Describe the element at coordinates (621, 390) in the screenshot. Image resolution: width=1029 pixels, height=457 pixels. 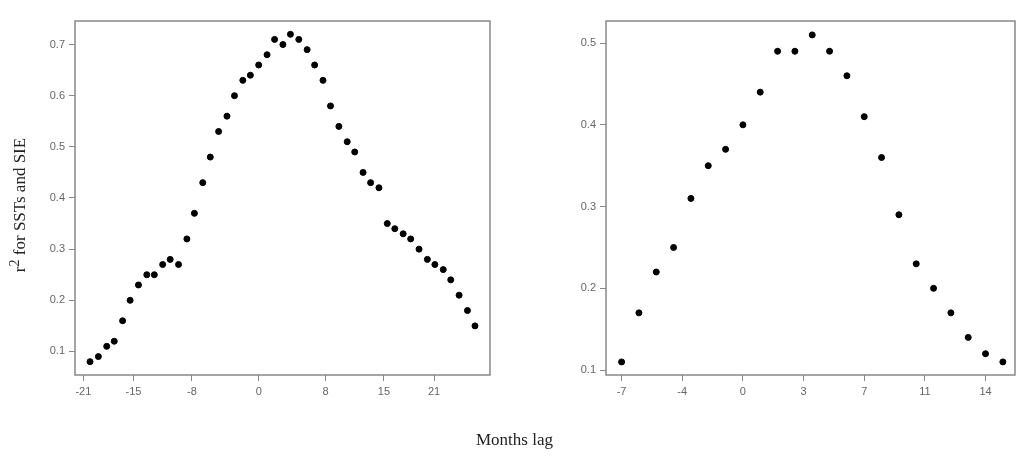
I see `x-tick-label: -7` at that location.